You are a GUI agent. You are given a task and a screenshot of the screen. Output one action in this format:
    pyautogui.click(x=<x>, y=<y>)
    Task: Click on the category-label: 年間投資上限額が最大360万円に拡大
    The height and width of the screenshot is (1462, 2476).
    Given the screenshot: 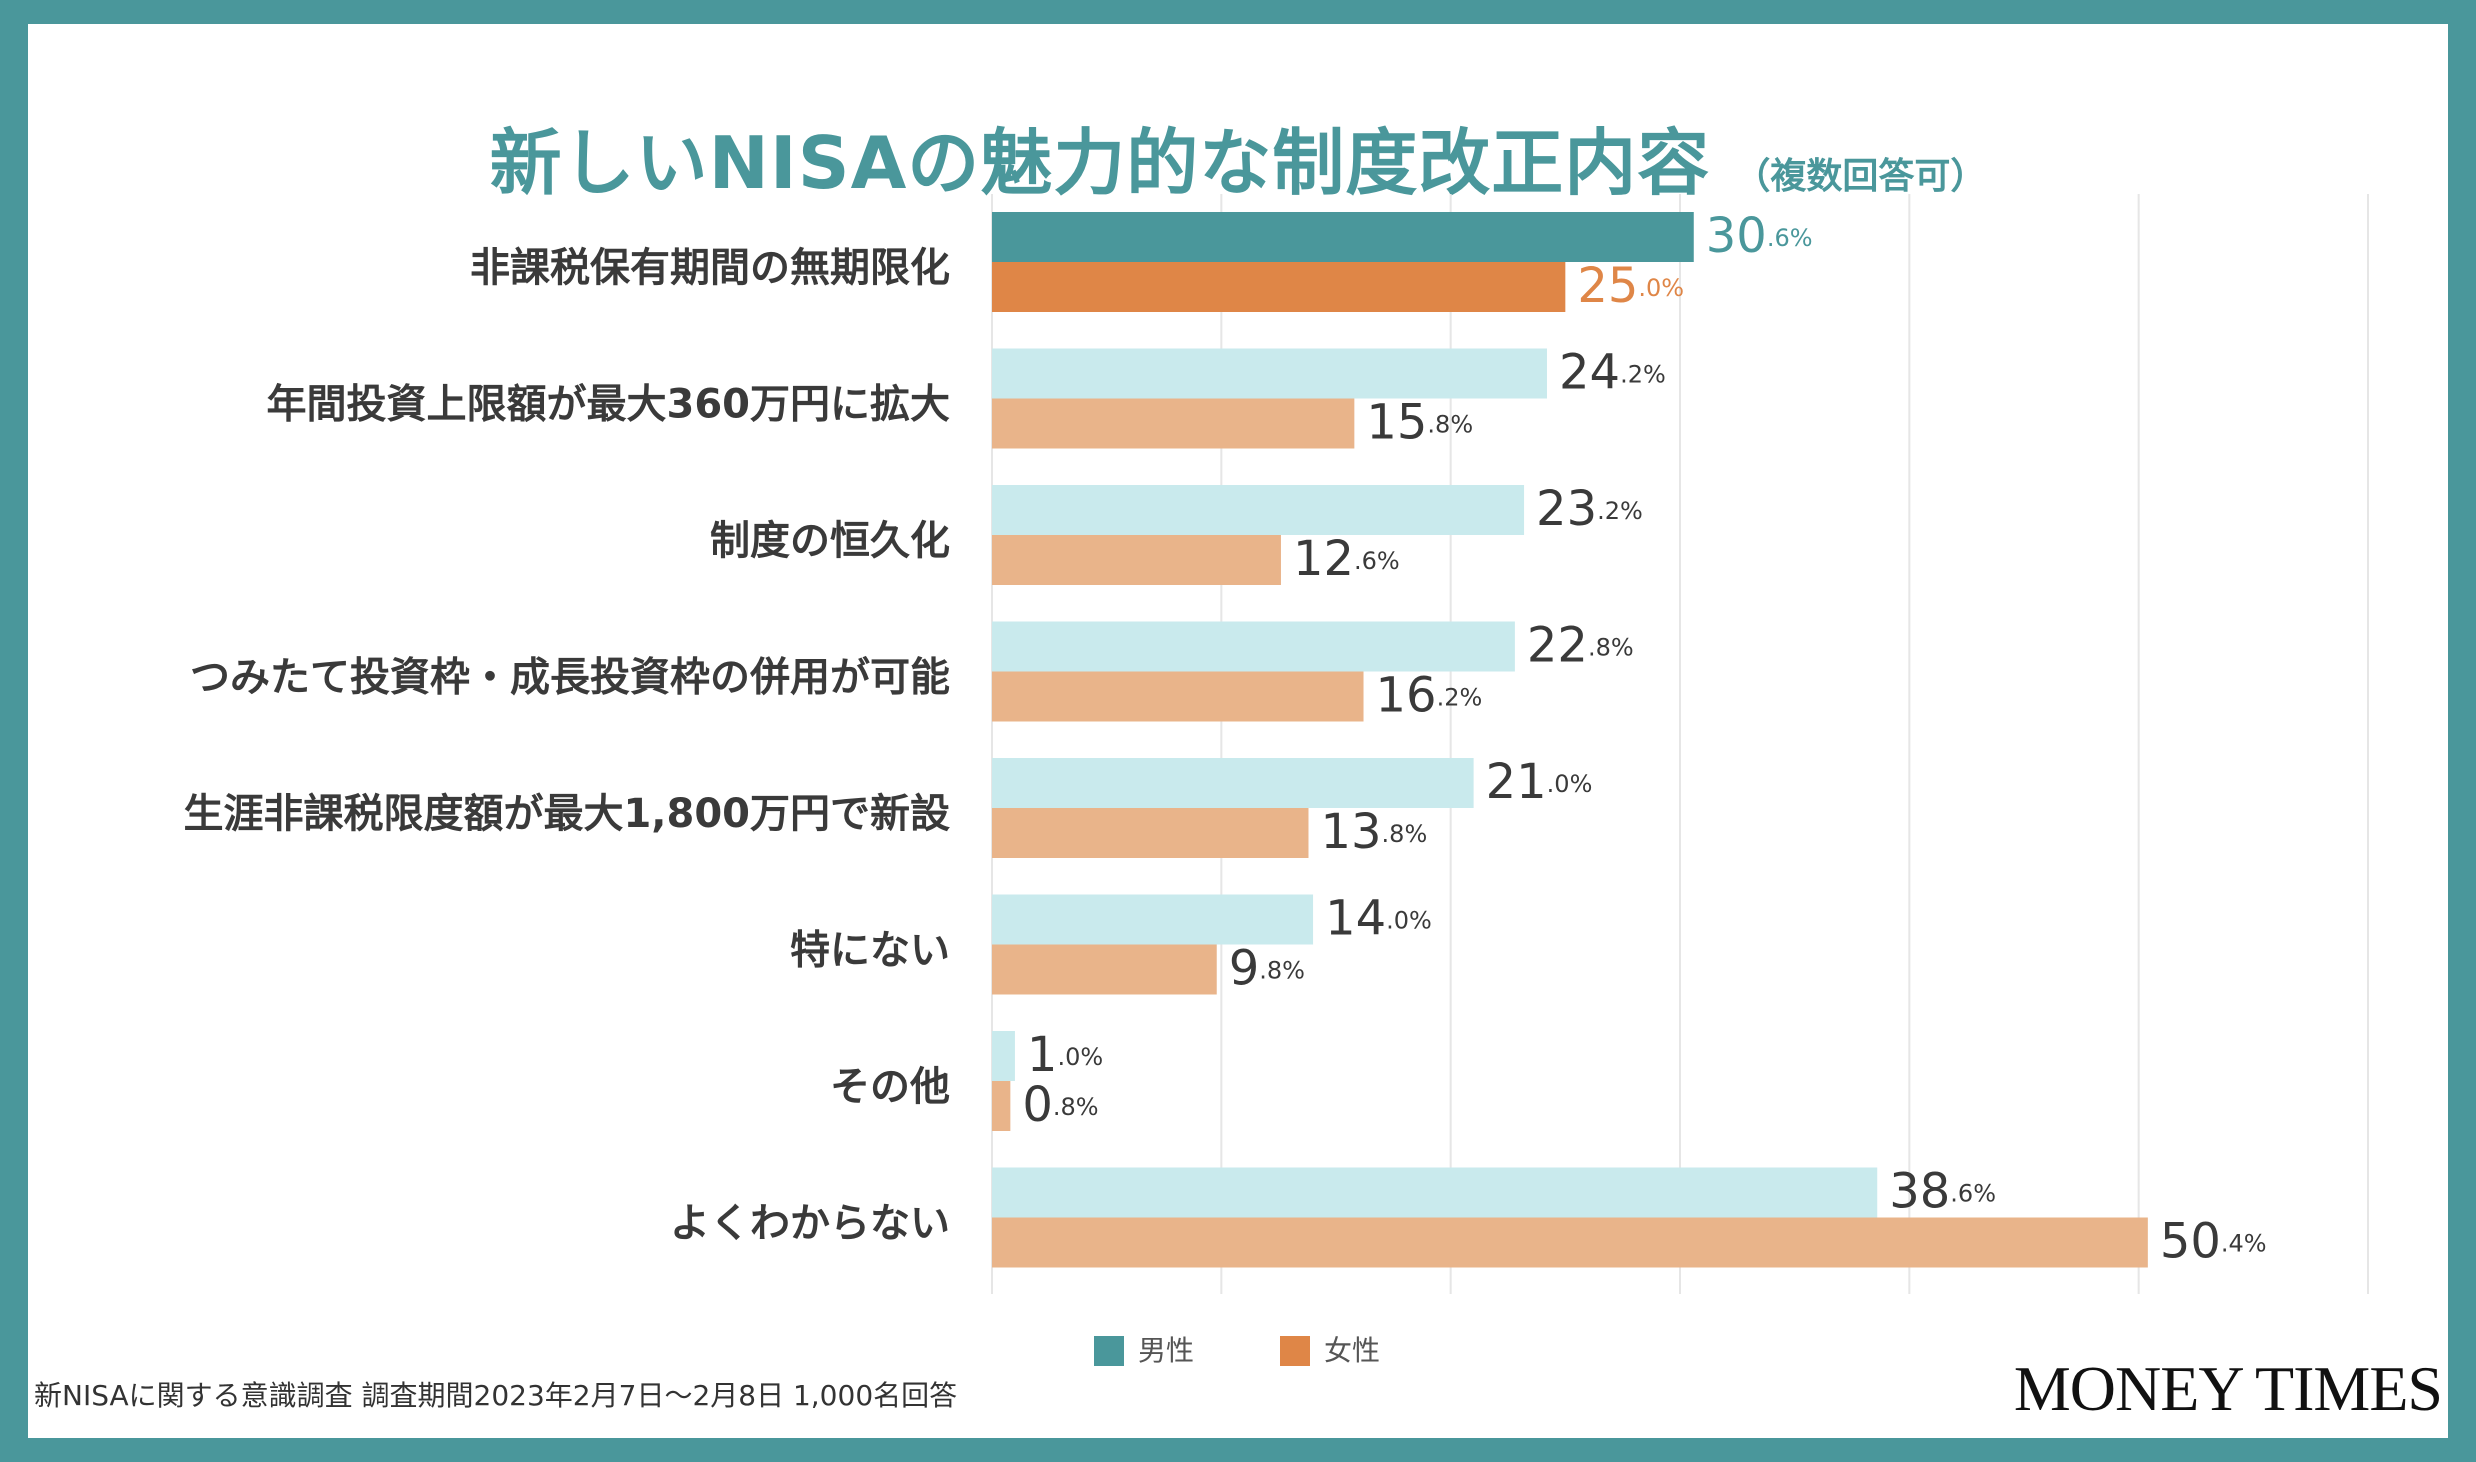 What is the action you would take?
    pyautogui.click(x=609, y=405)
    